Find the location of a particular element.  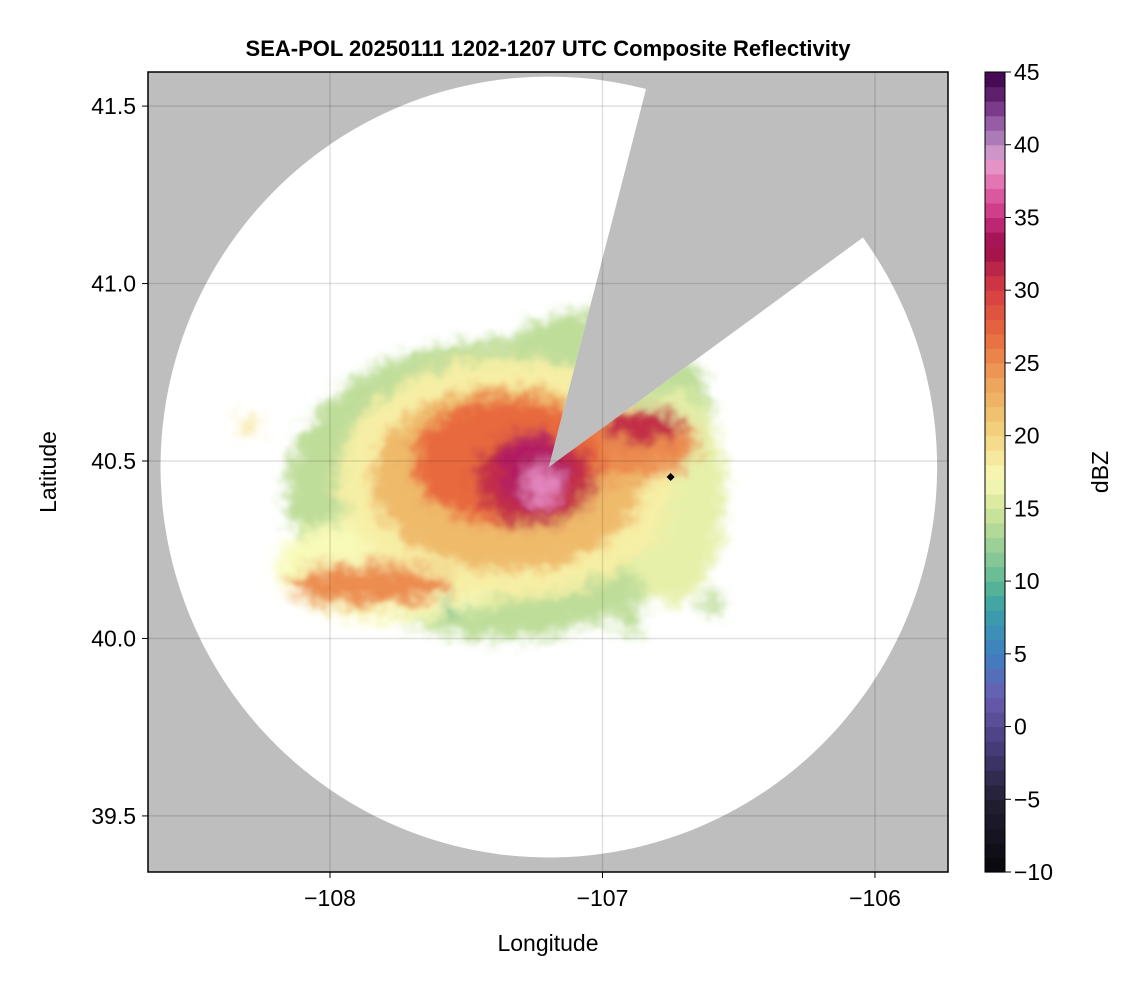

y-tick-label: 40.5 is located at coordinates (113, 461).